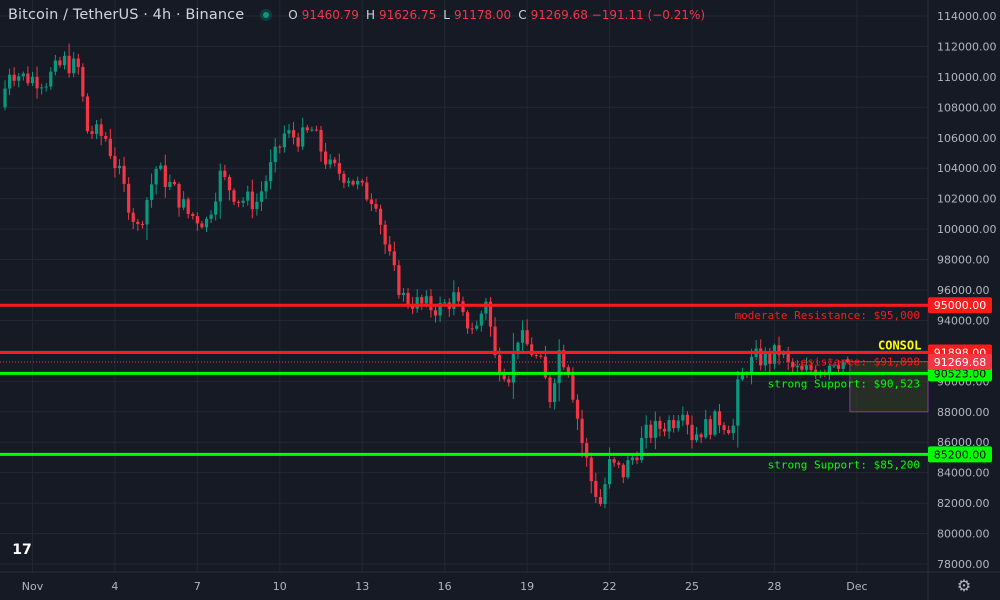  I want to click on symbol-title: Bitcoin / TetherUS · 4h · Binance, so click(126, 15).